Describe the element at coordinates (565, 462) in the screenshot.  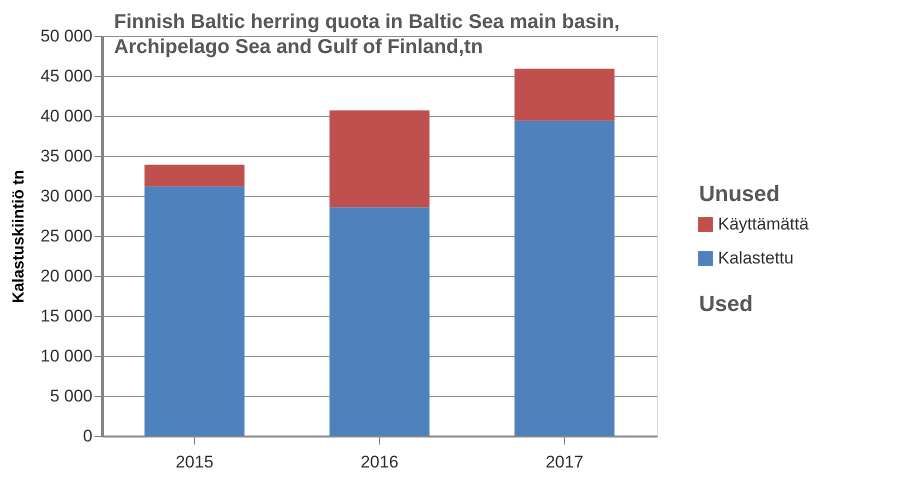
I see `x-tick-label: 2017` at that location.